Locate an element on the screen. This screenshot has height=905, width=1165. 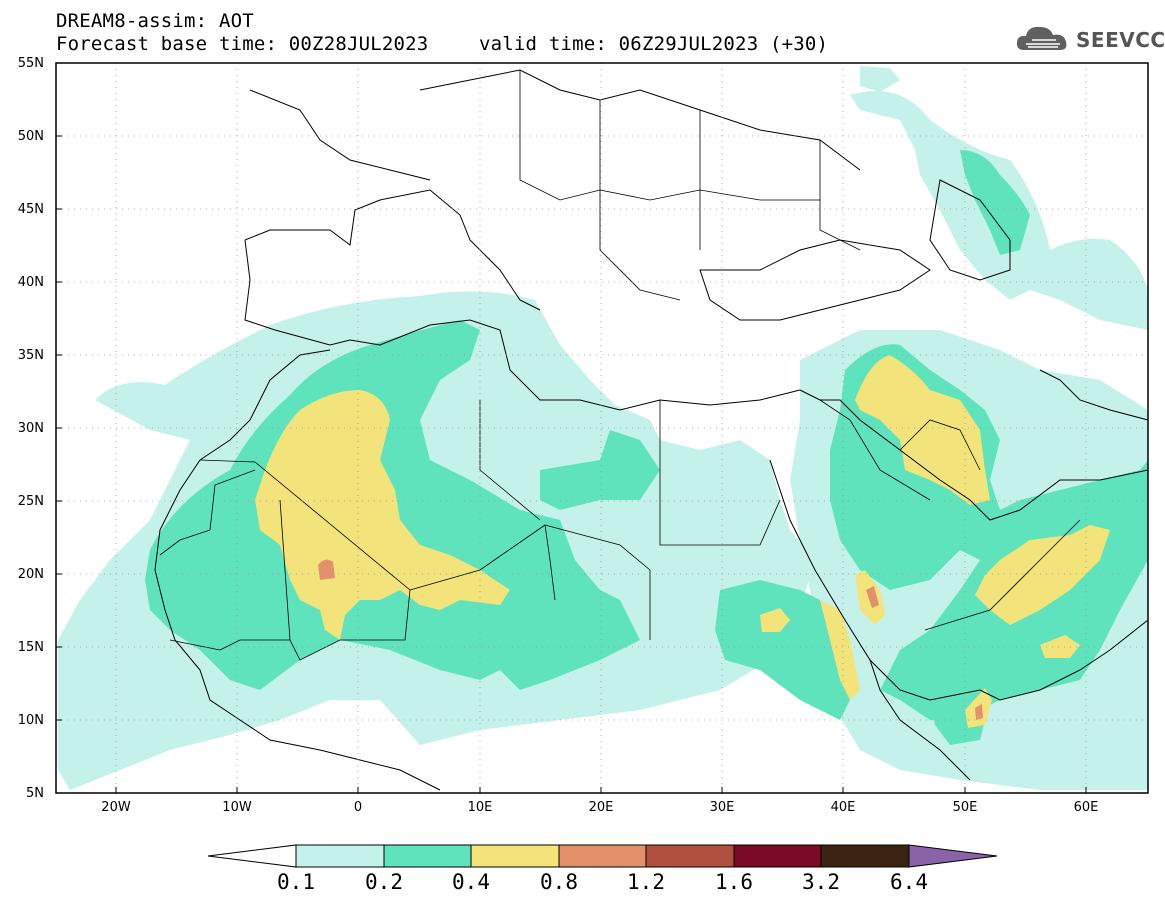
lat-label: 30N is located at coordinates (30, 428).